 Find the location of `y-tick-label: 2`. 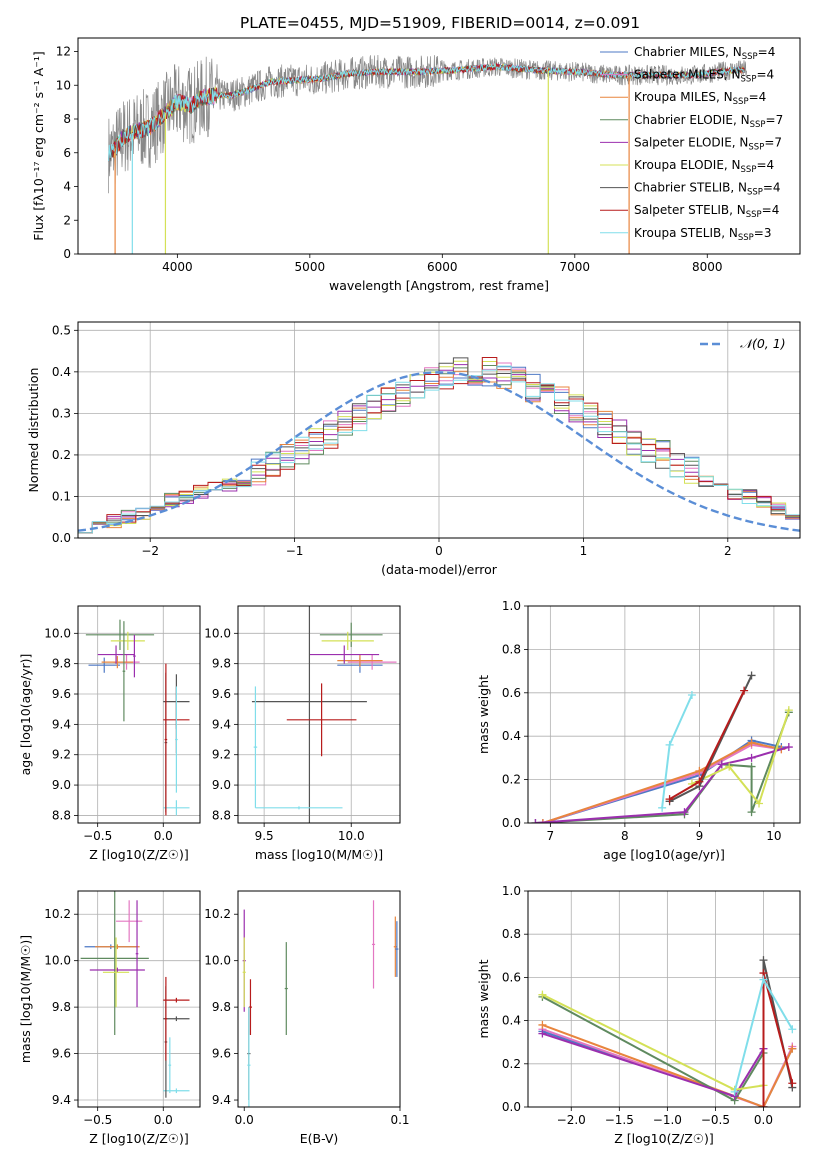

y-tick-label: 2 is located at coordinates (67, 220).